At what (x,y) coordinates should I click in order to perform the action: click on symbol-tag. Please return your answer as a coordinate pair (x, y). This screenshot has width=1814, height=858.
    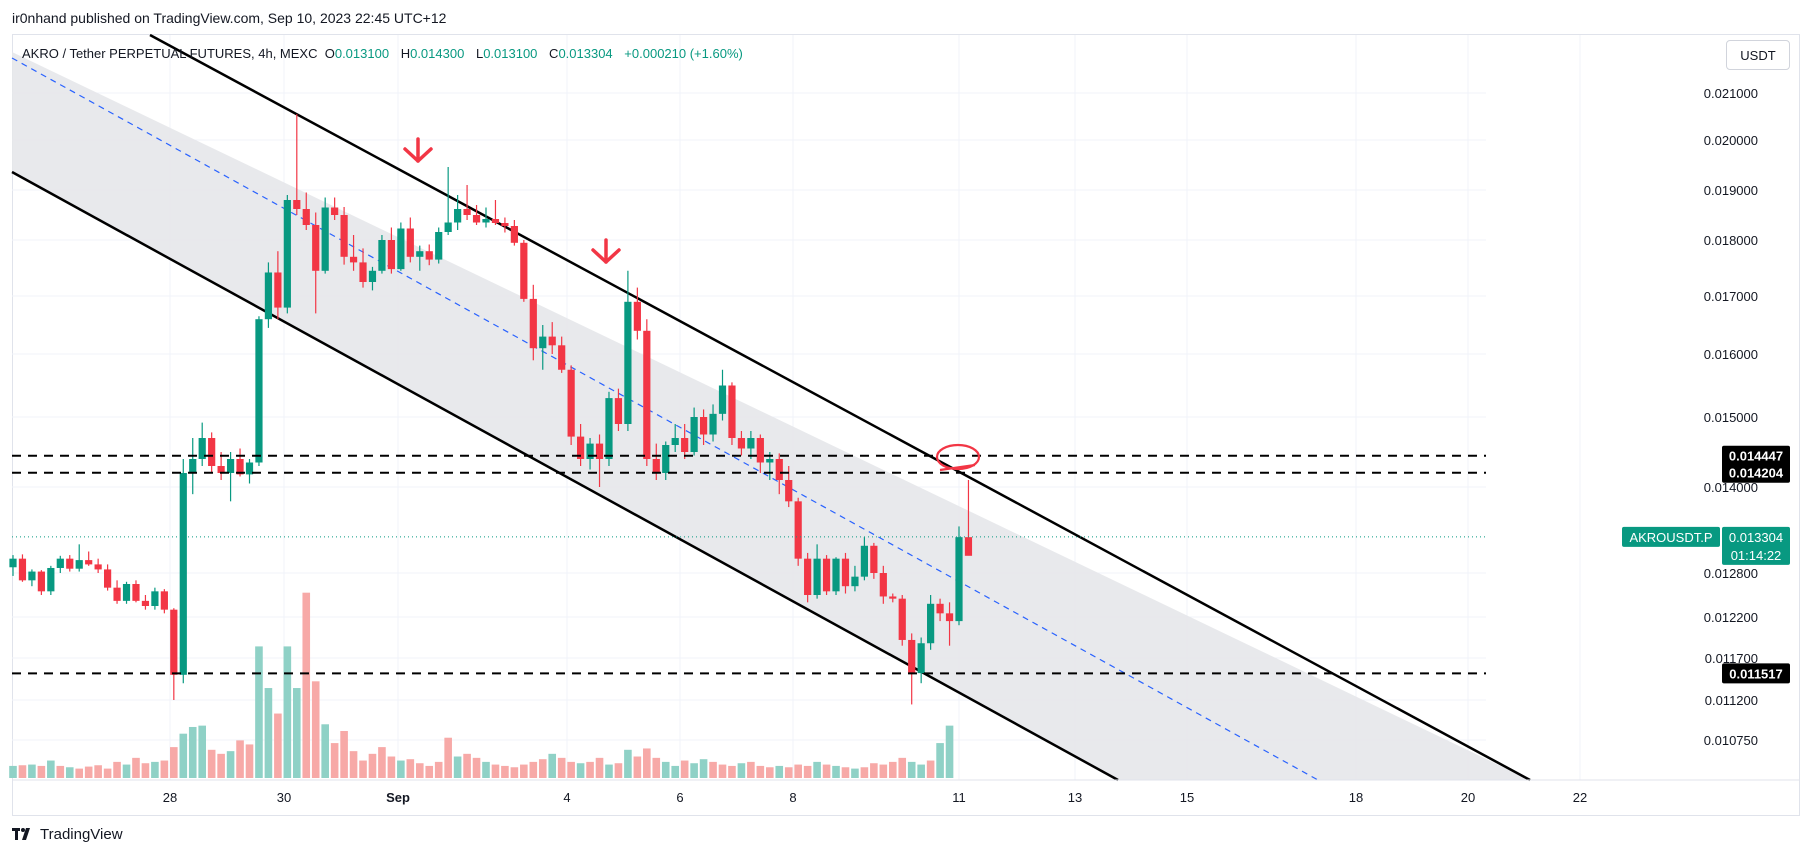
    Looking at the image, I should click on (1671, 536).